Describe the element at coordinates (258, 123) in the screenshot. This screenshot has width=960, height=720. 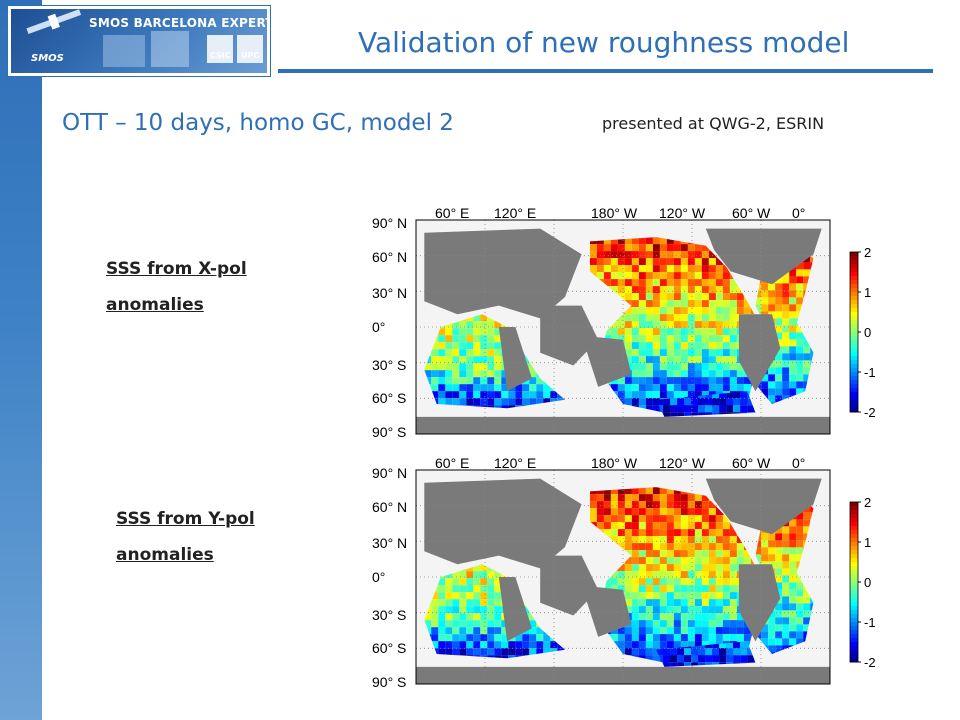
I see `slide-subtitle: OTT – 10 days, homo GC, model 2` at that location.